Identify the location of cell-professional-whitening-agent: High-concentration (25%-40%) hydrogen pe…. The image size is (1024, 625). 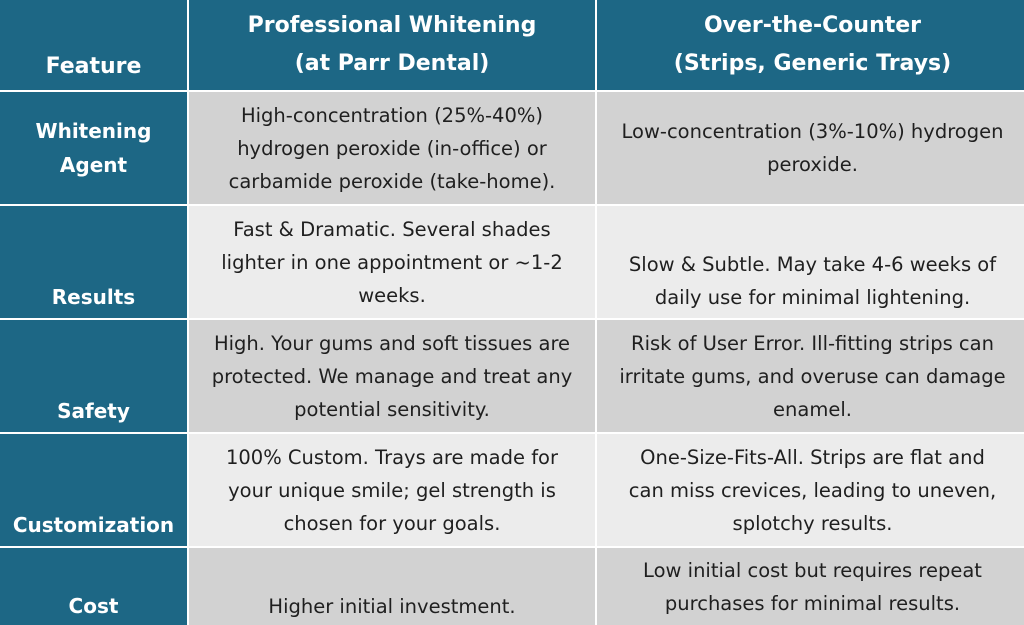
(392, 148).